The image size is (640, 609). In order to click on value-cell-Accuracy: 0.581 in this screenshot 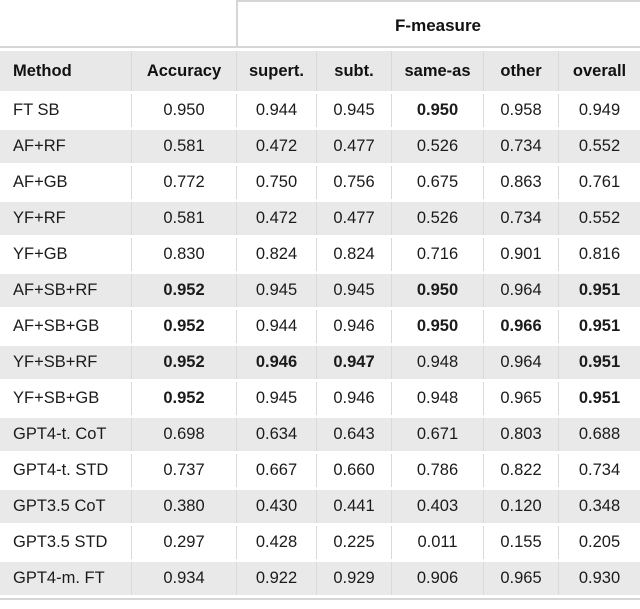, I will do `click(183, 218)`.